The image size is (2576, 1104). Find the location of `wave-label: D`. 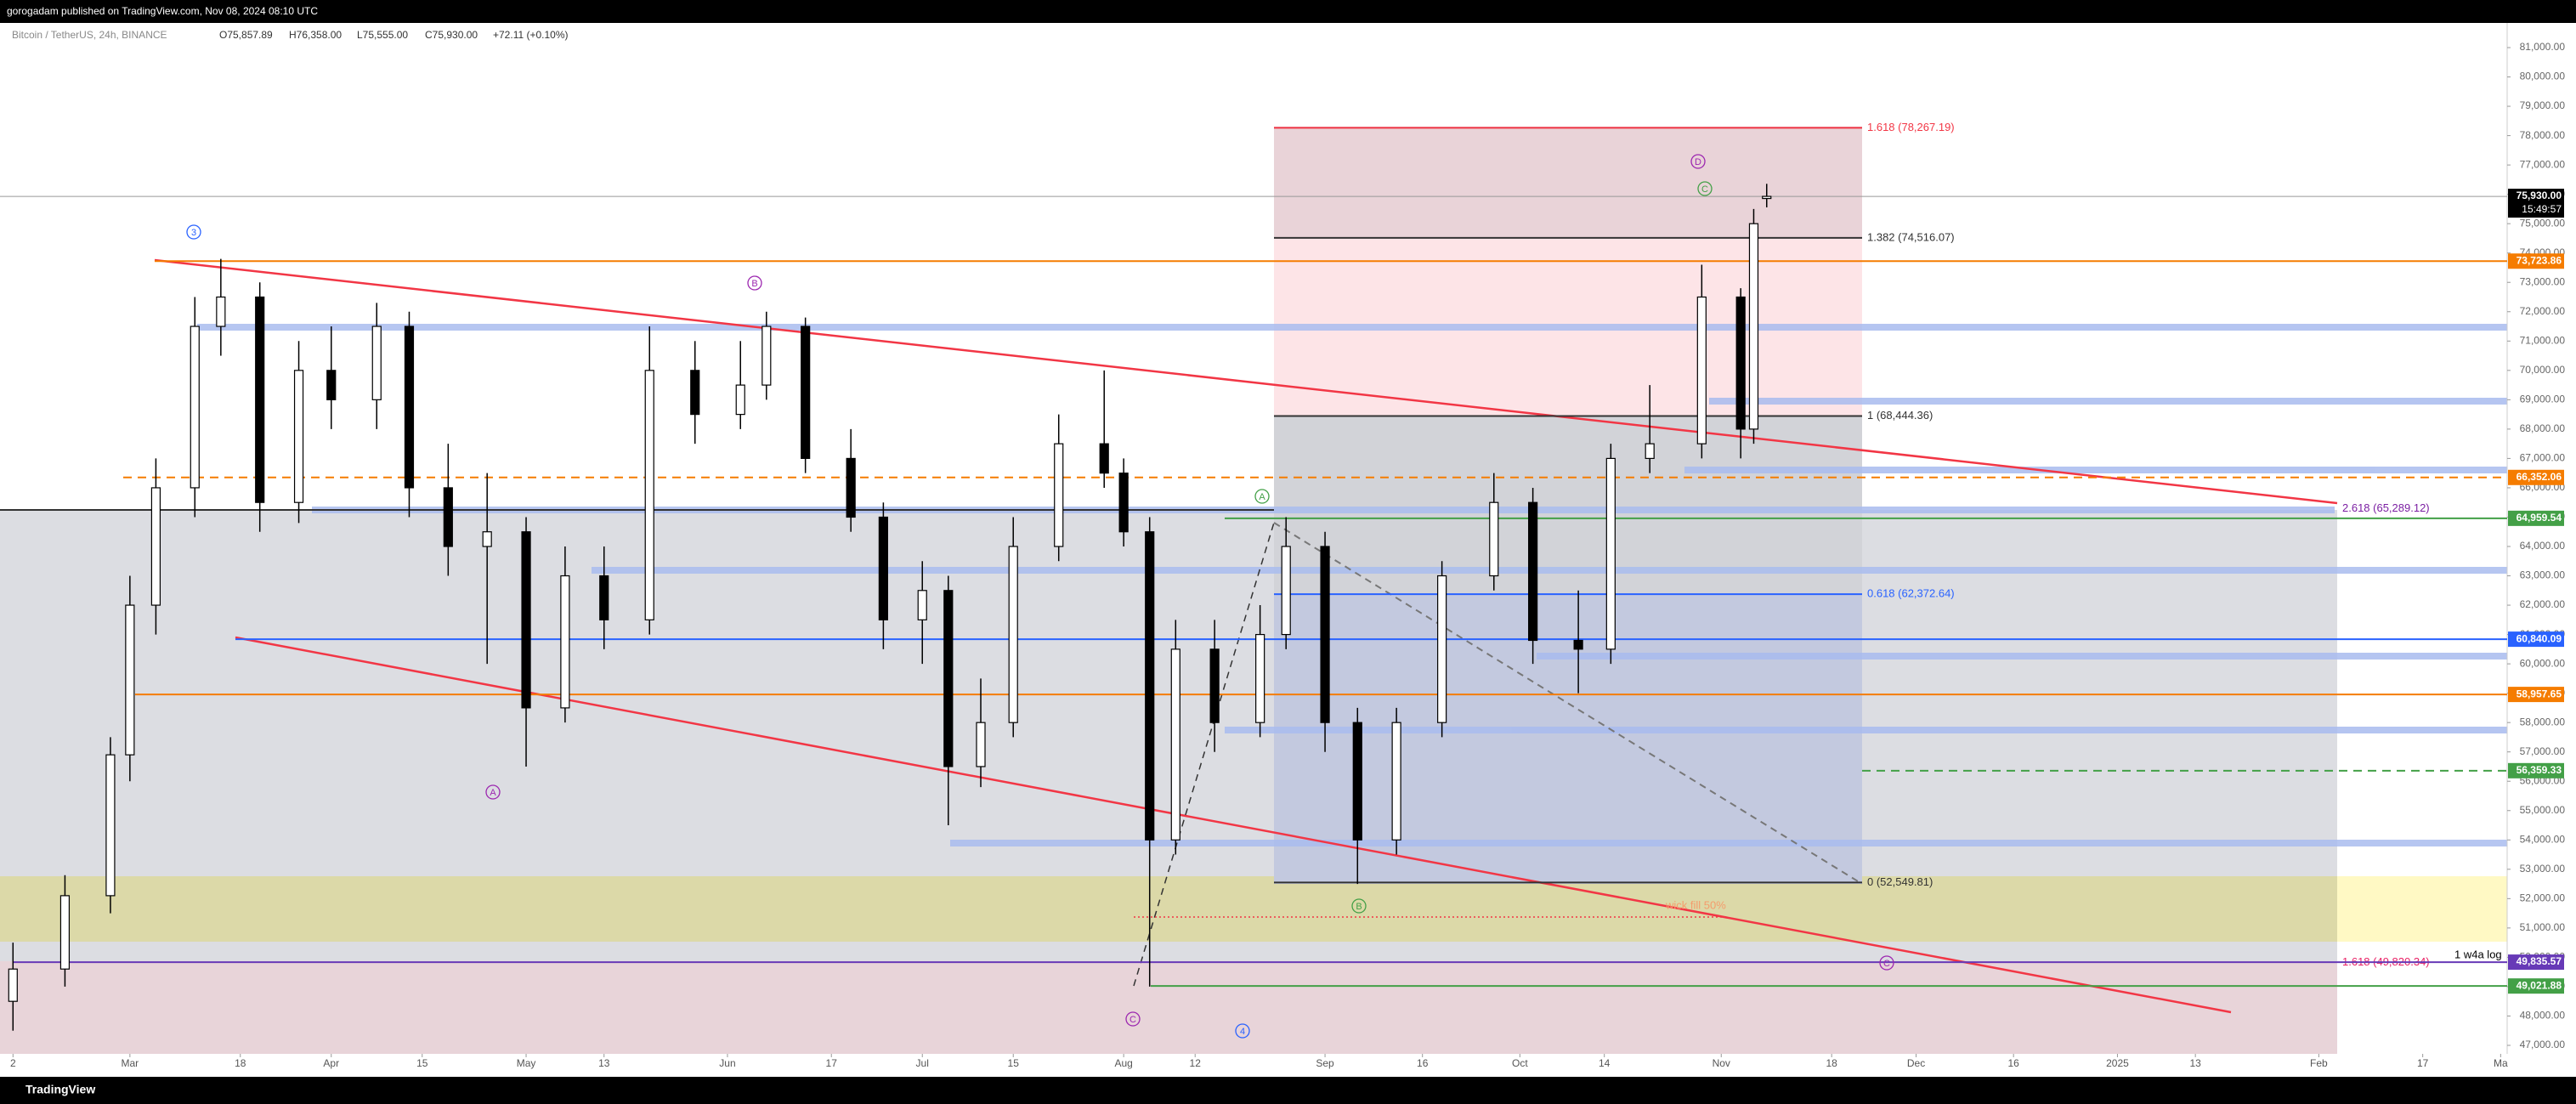

wave-label: D is located at coordinates (1698, 162).